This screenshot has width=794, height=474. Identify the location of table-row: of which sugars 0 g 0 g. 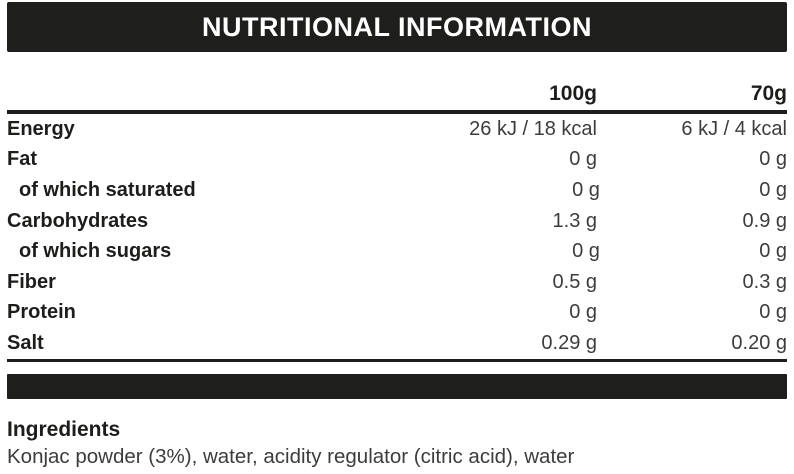
(397, 251).